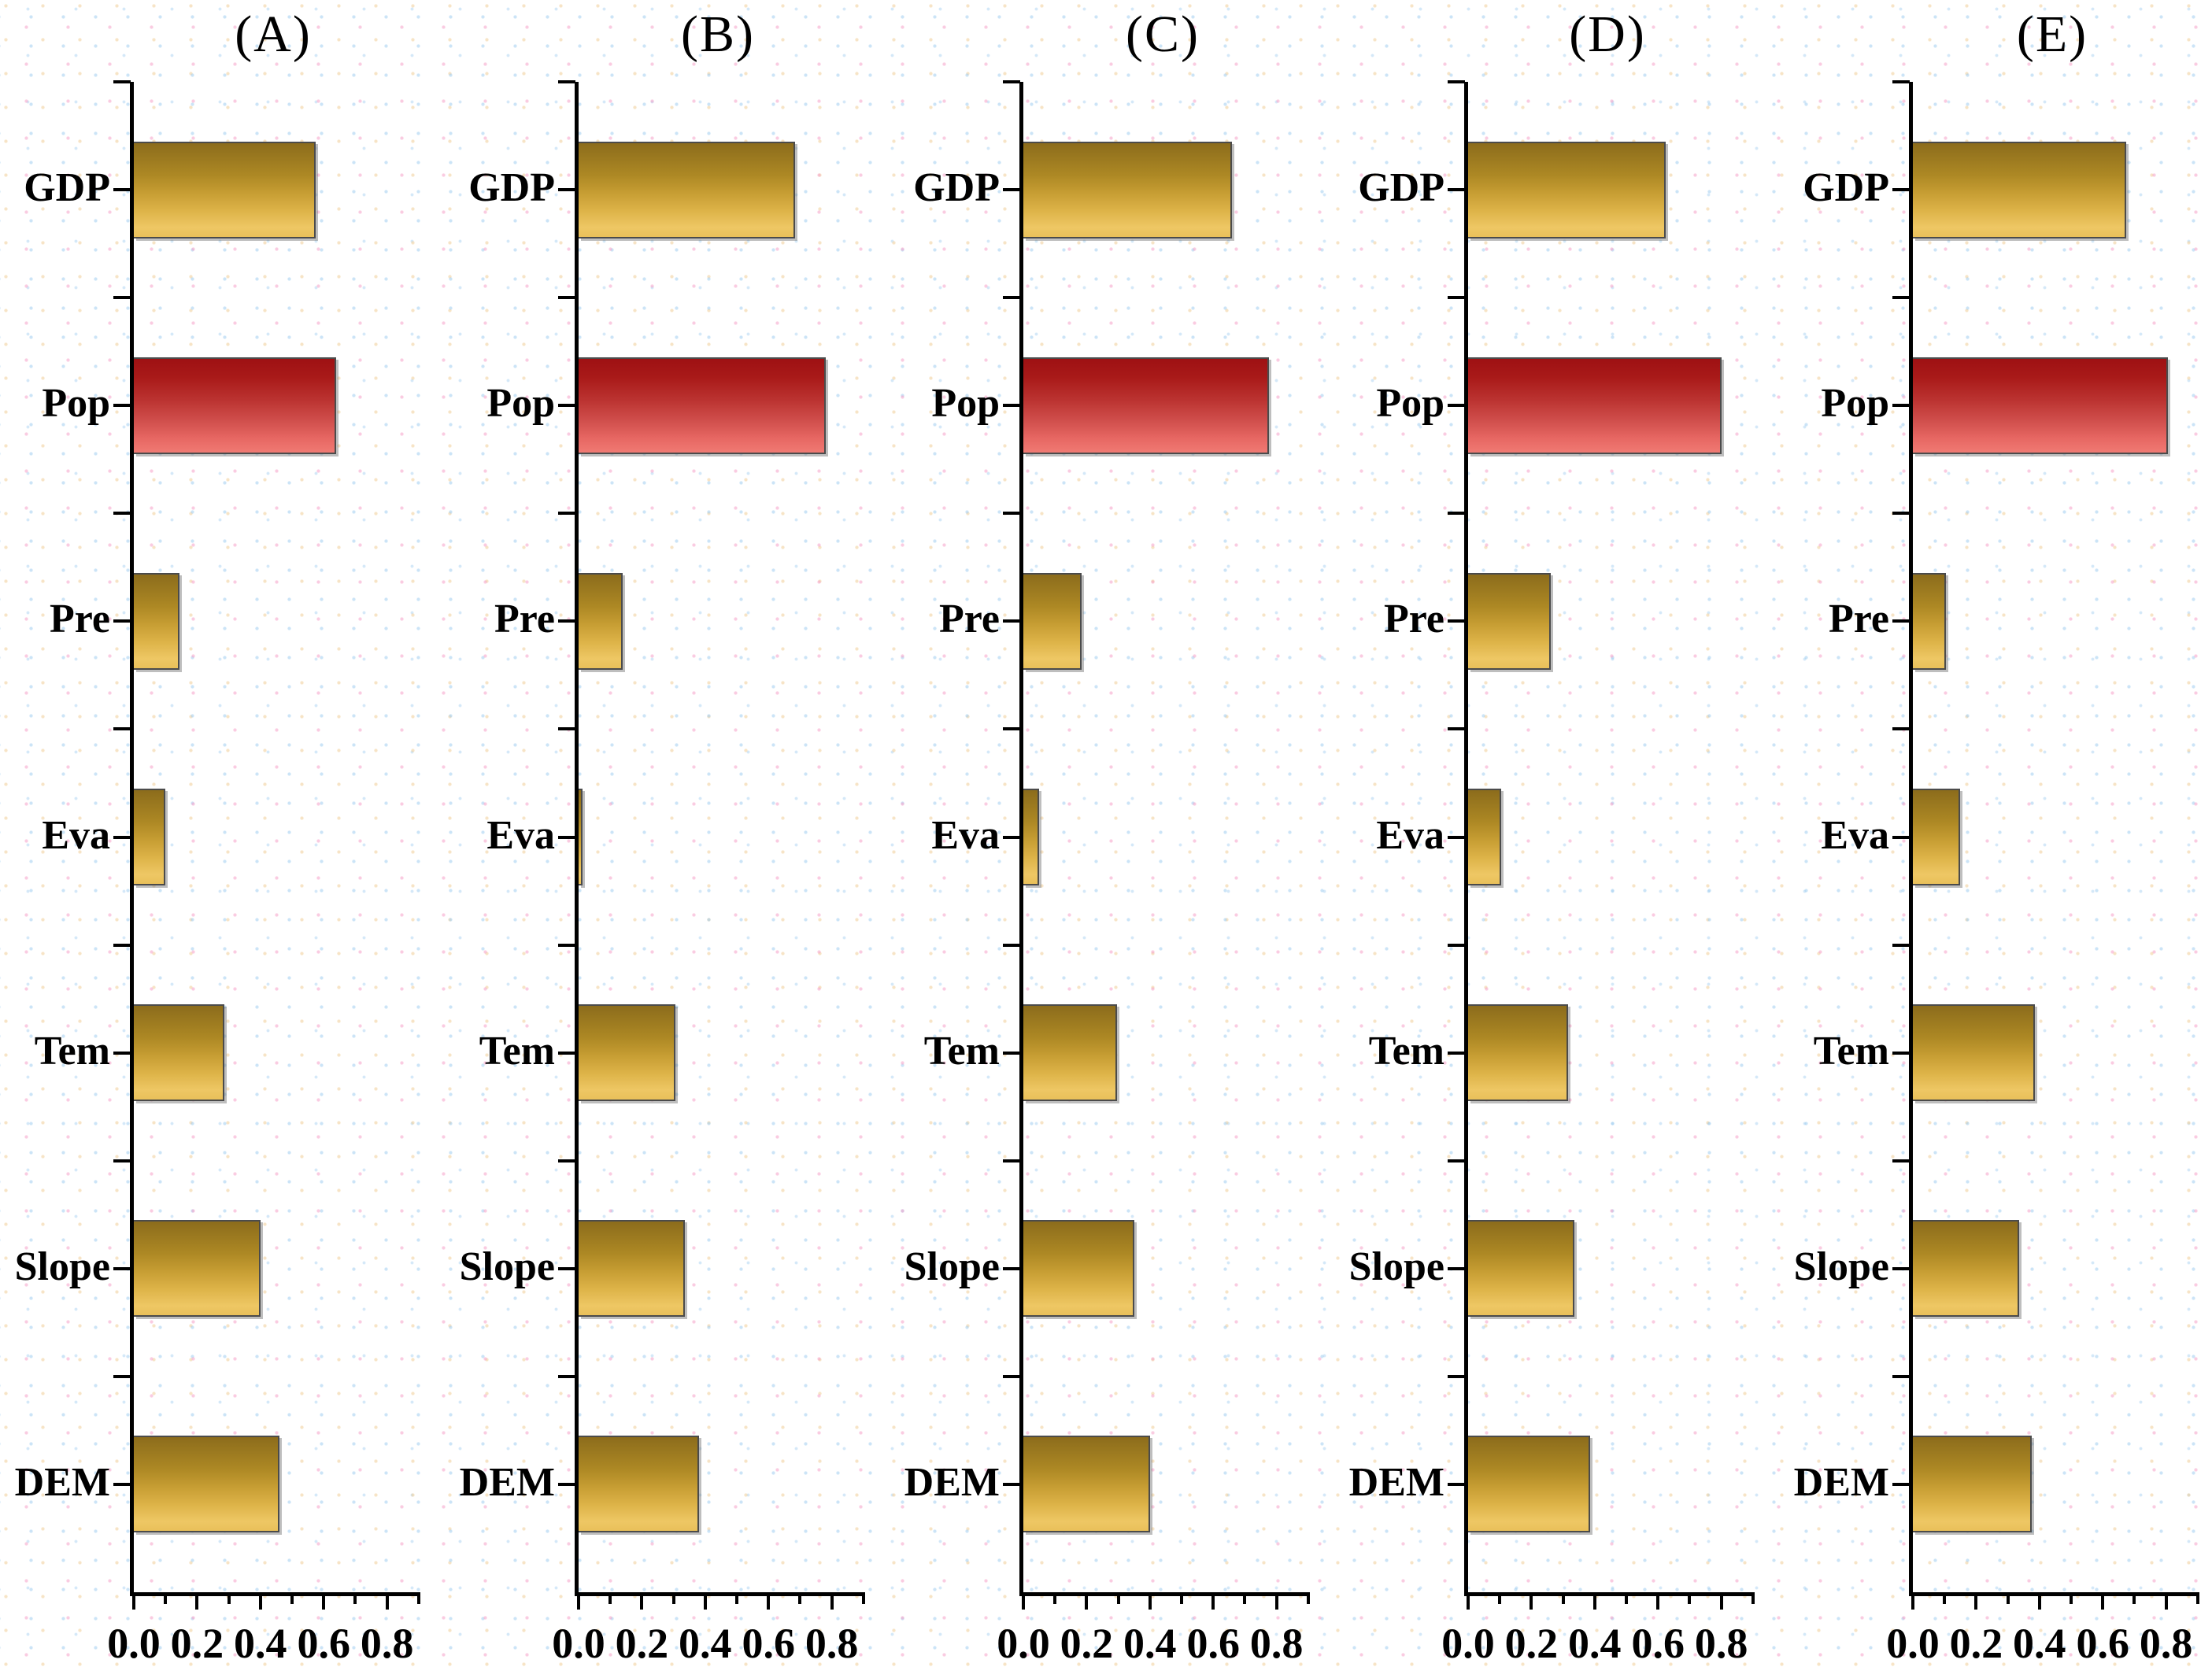 The image size is (2212, 1667). What do you see at coordinates (952, 1482) in the screenshot?
I see `category-label-dem: DEM` at bounding box center [952, 1482].